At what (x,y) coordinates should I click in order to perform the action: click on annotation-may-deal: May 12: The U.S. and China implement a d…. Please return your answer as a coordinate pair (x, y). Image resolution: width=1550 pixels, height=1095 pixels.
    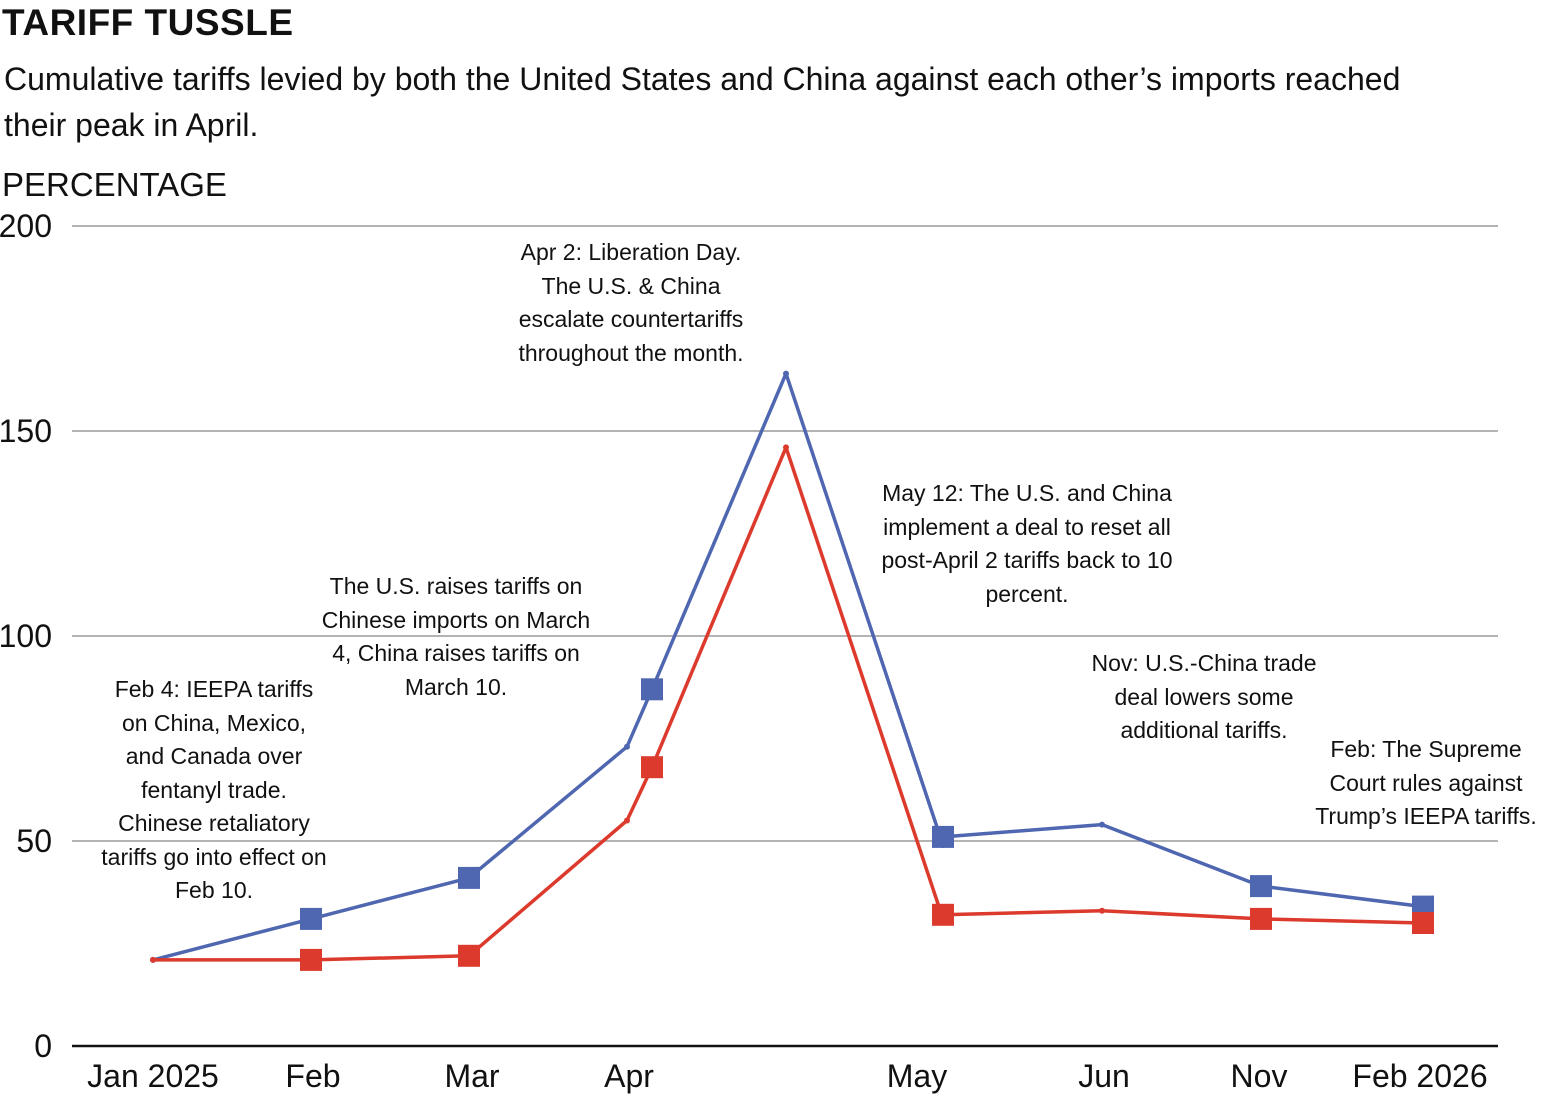
    Looking at the image, I should click on (1027, 543).